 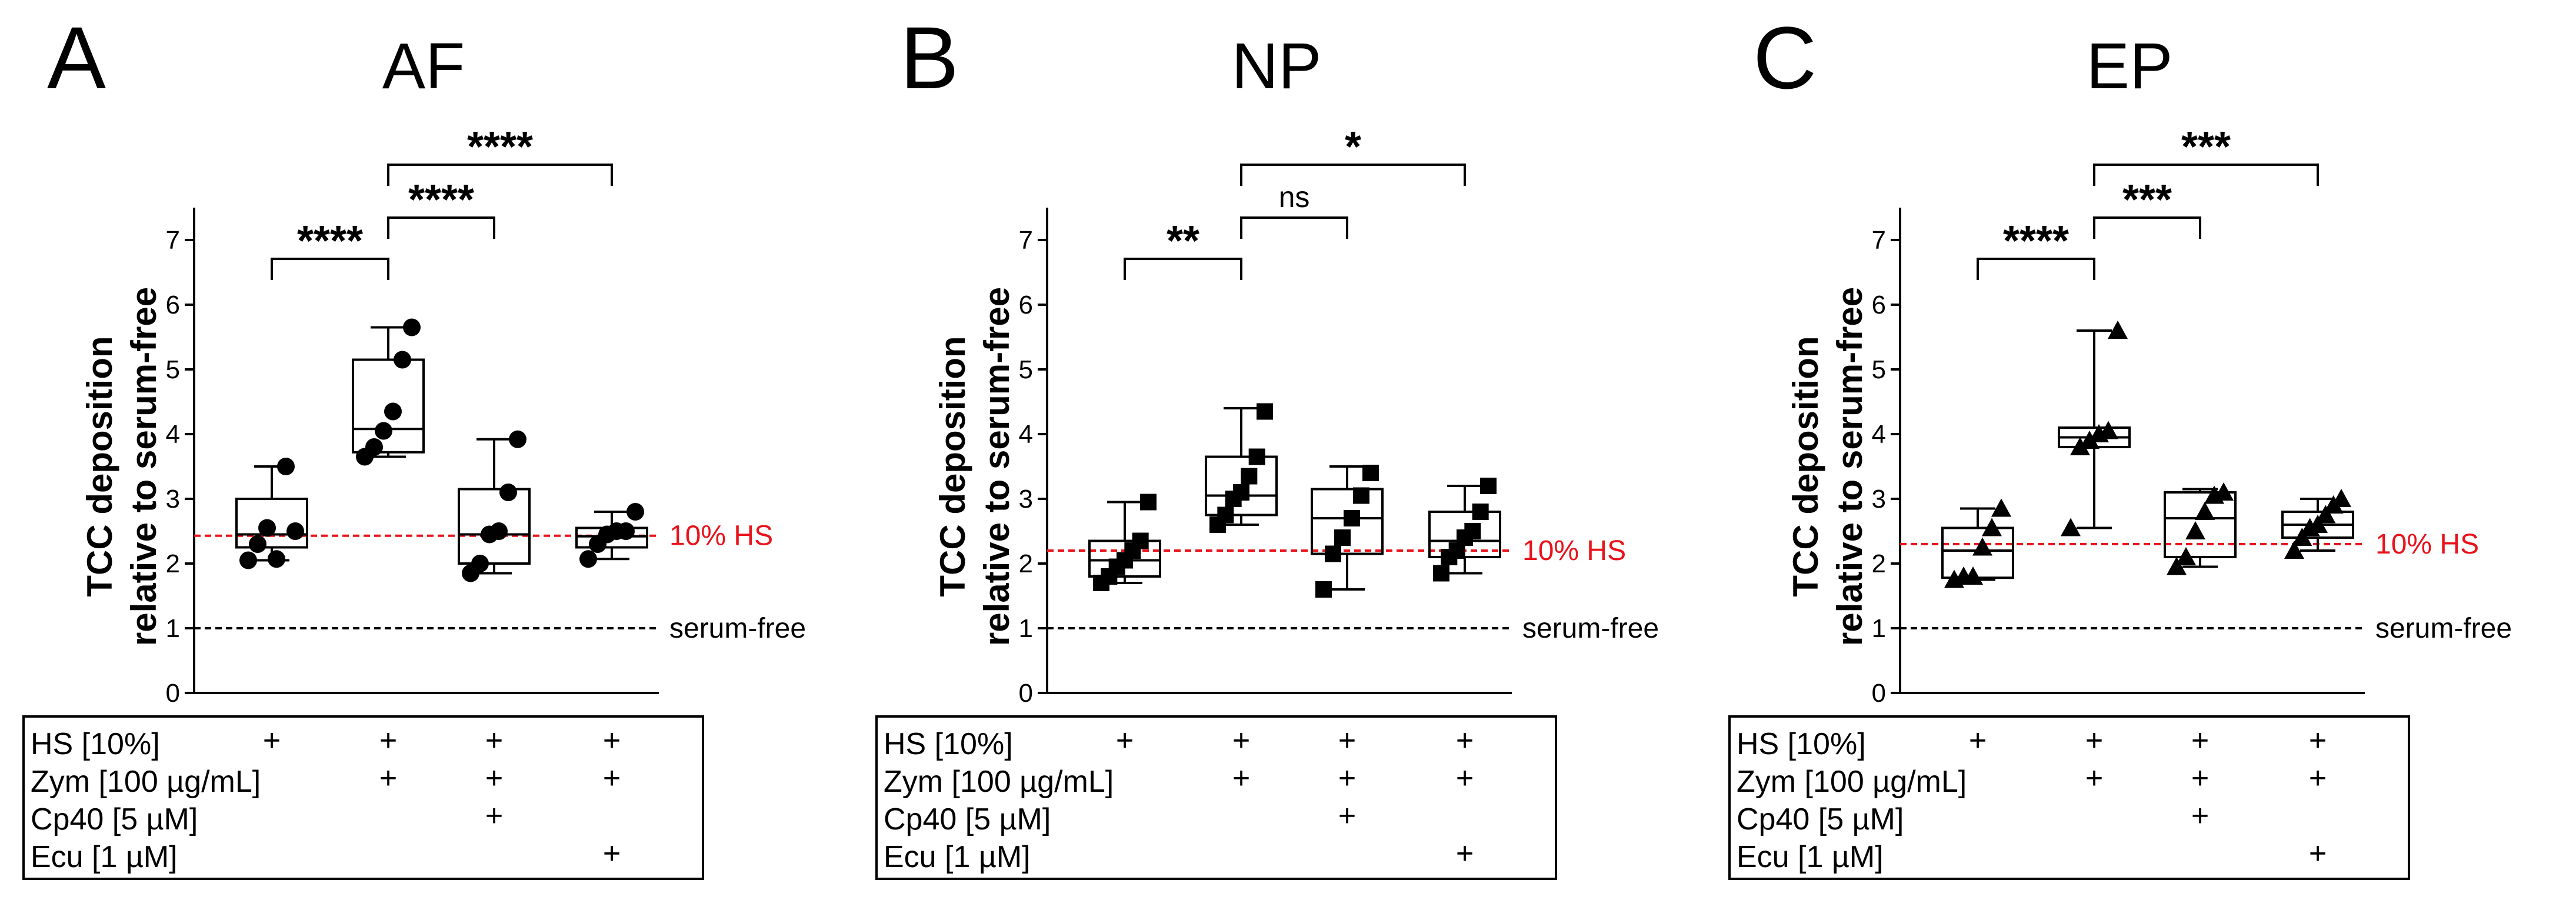 What do you see at coordinates (1183, 242) in the screenshot?
I see `significance-label: **` at bounding box center [1183, 242].